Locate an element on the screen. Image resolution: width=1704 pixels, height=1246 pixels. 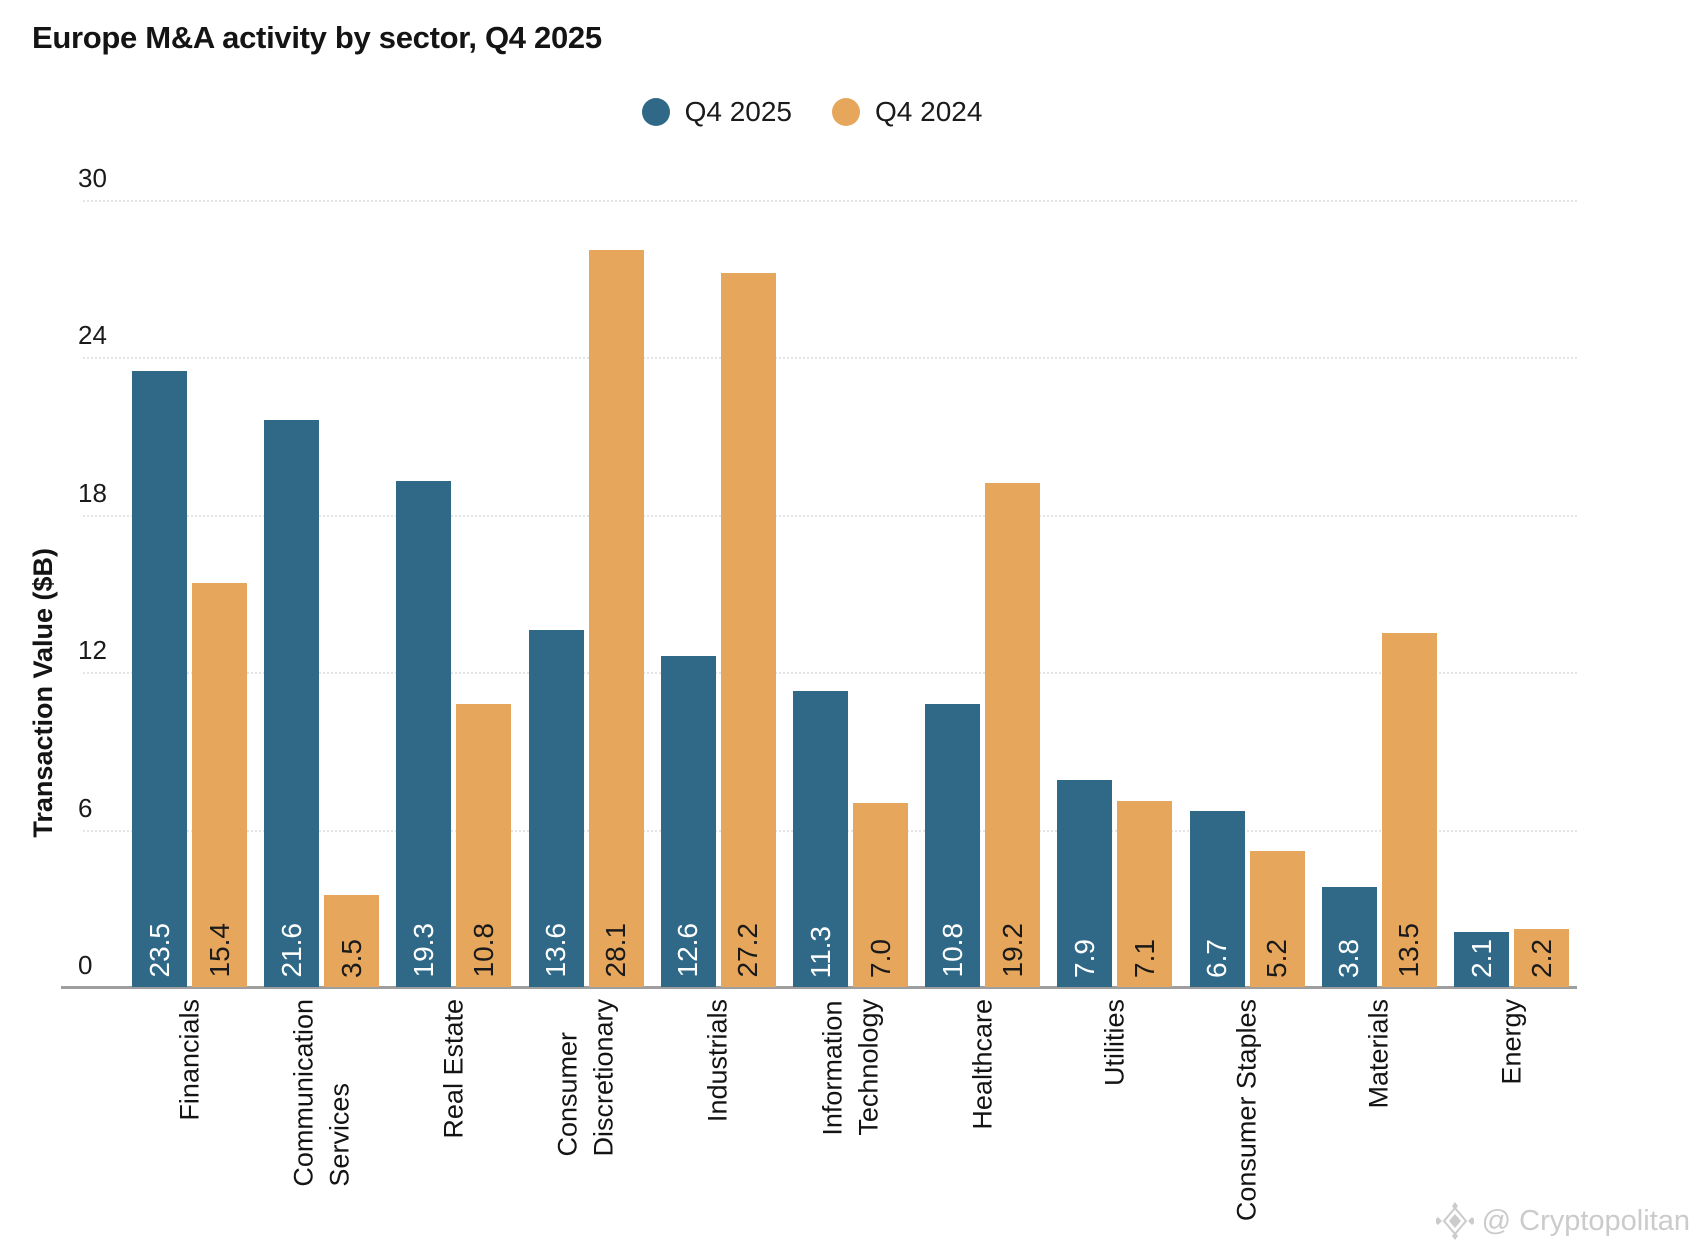
x-category-label-line: Information is located at coordinates (831, 1068).